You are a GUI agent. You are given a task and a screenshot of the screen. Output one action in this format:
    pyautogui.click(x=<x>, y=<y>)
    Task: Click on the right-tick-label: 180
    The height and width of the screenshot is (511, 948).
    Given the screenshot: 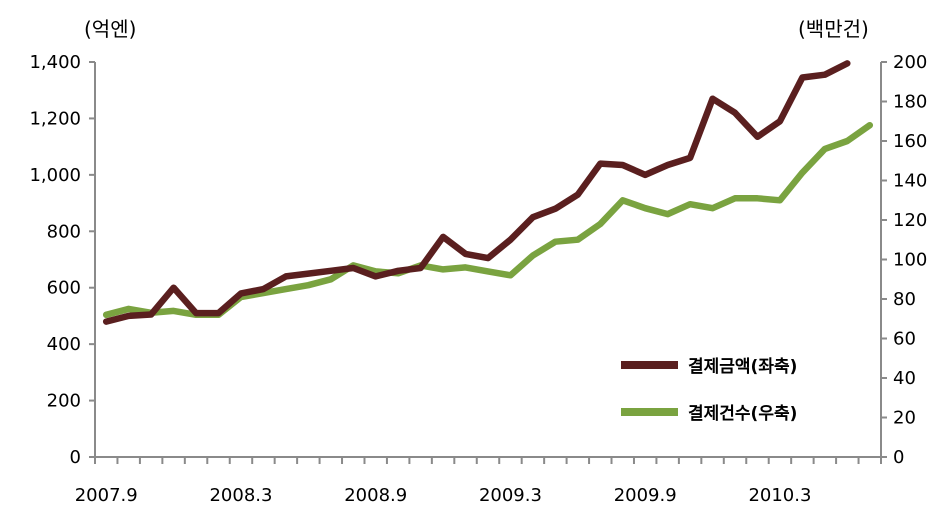 What is the action you would take?
    pyautogui.click(x=910, y=102)
    